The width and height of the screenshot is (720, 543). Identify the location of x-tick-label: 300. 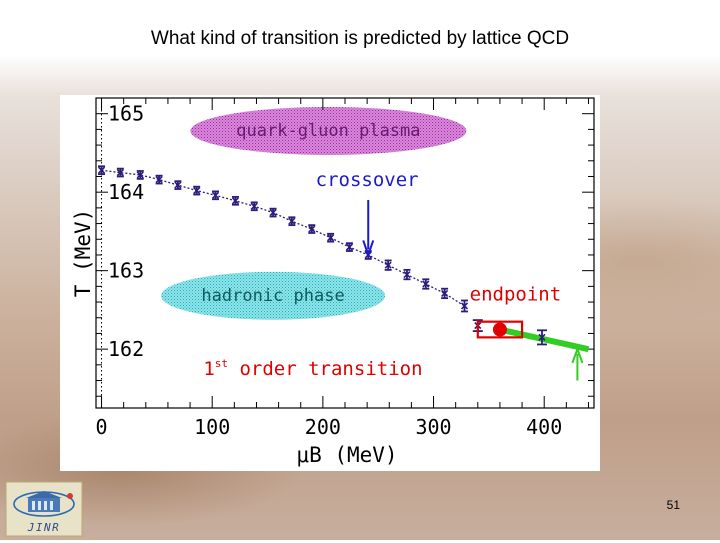
(433, 427).